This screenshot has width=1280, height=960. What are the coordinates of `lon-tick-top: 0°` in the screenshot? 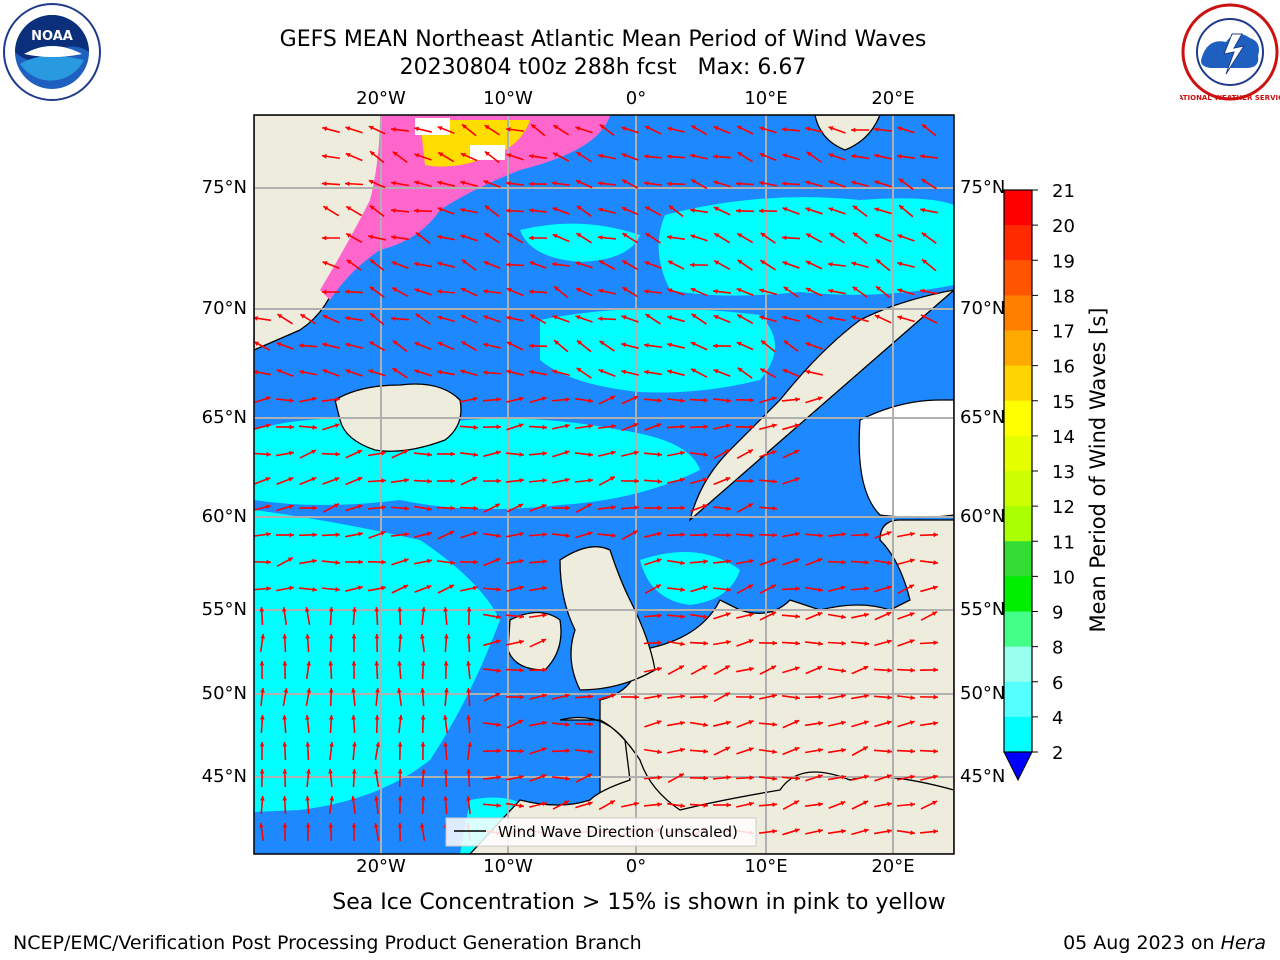 It's located at (636, 98).